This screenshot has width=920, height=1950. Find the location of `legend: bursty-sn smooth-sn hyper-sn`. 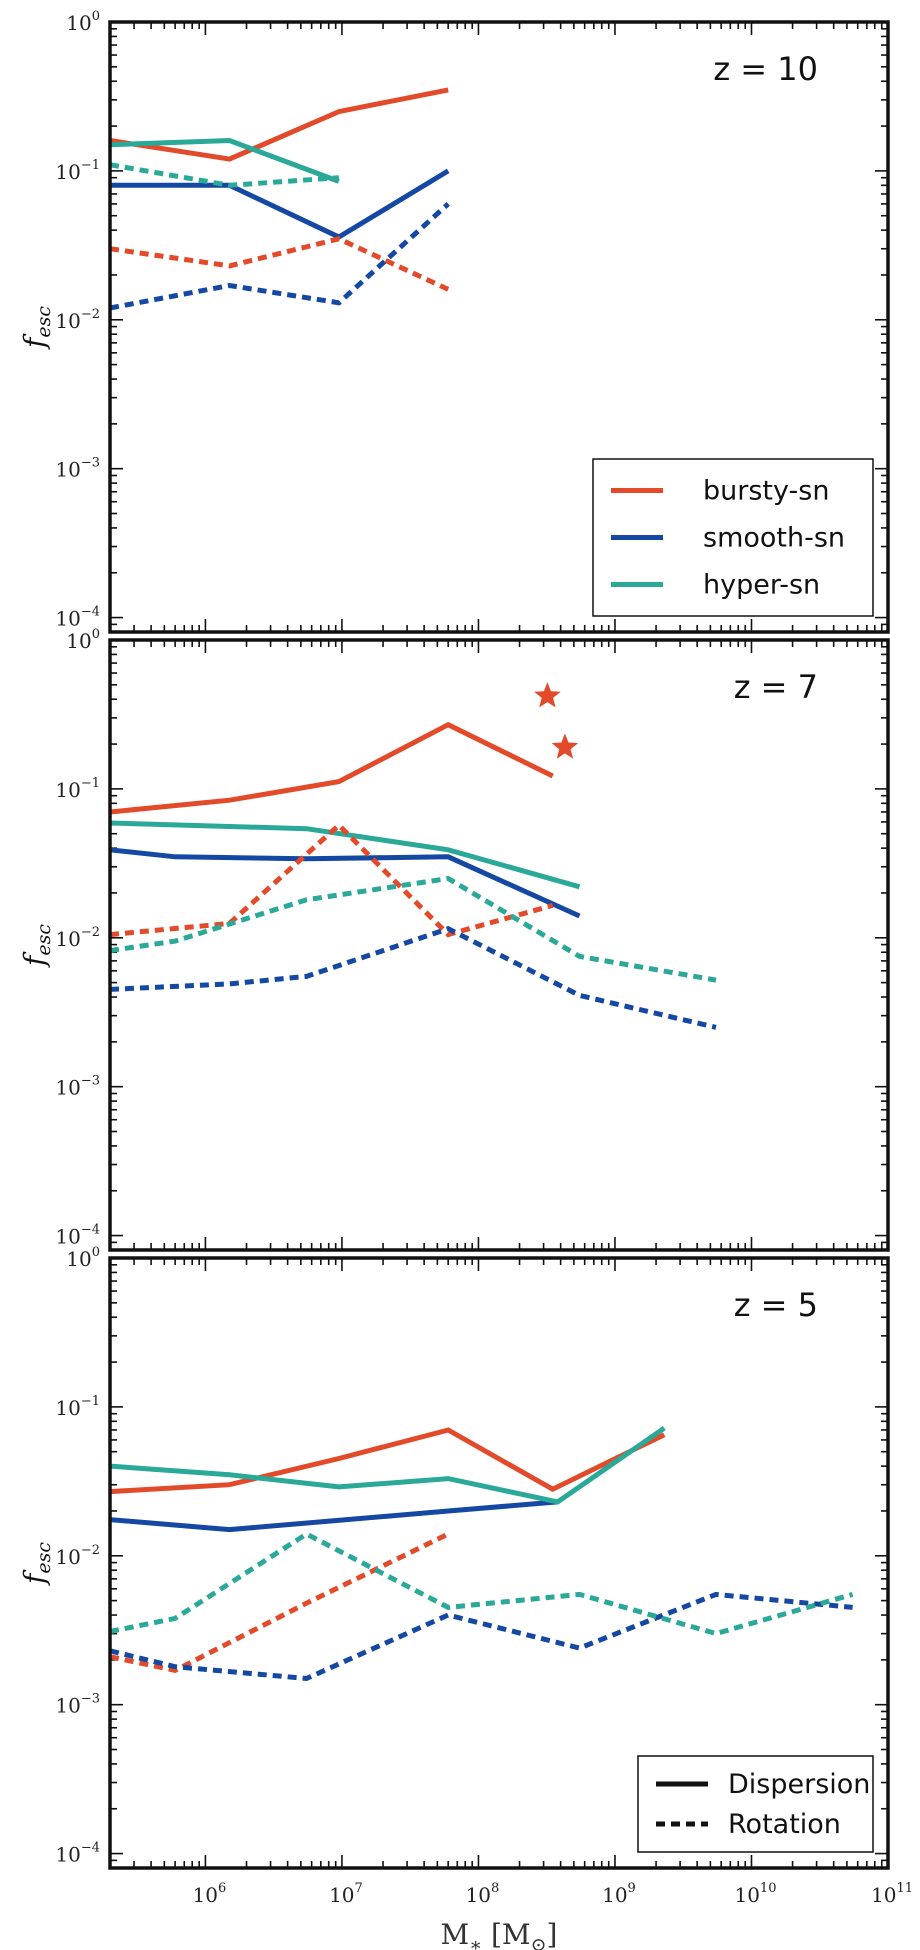

legend: bursty-sn smooth-sn hyper-sn is located at coordinates (733, 537).